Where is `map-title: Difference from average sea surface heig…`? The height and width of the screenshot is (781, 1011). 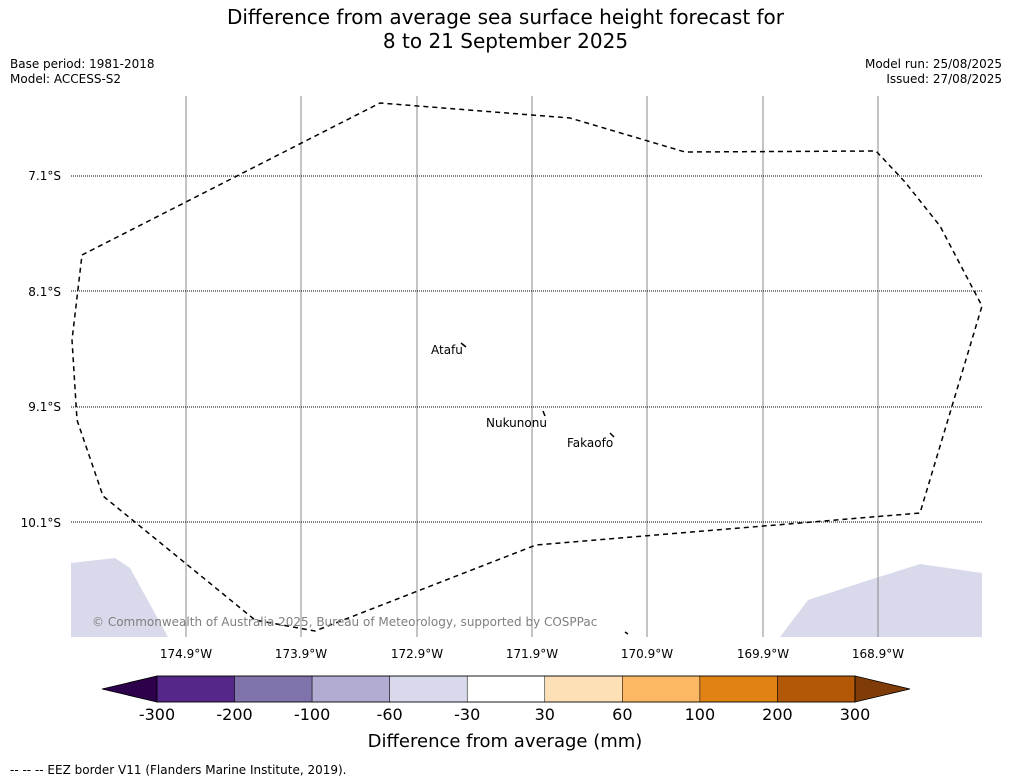
map-title: Difference from average sea surface heig… is located at coordinates (505, 29).